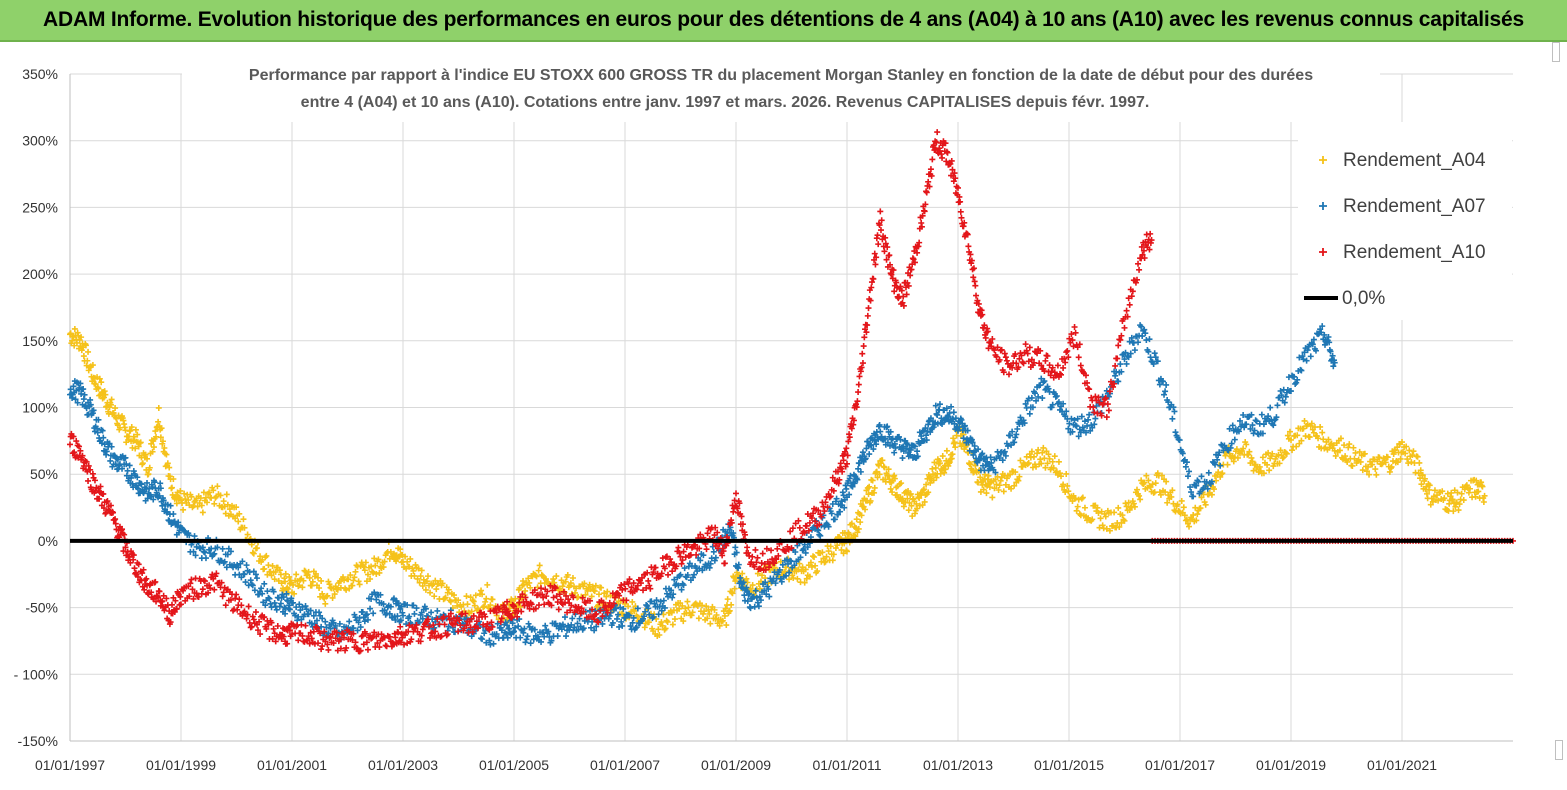 The height and width of the screenshot is (790, 1567). What do you see at coordinates (1559, 750) in the screenshot?
I see `resize-handle-bottom` at bounding box center [1559, 750].